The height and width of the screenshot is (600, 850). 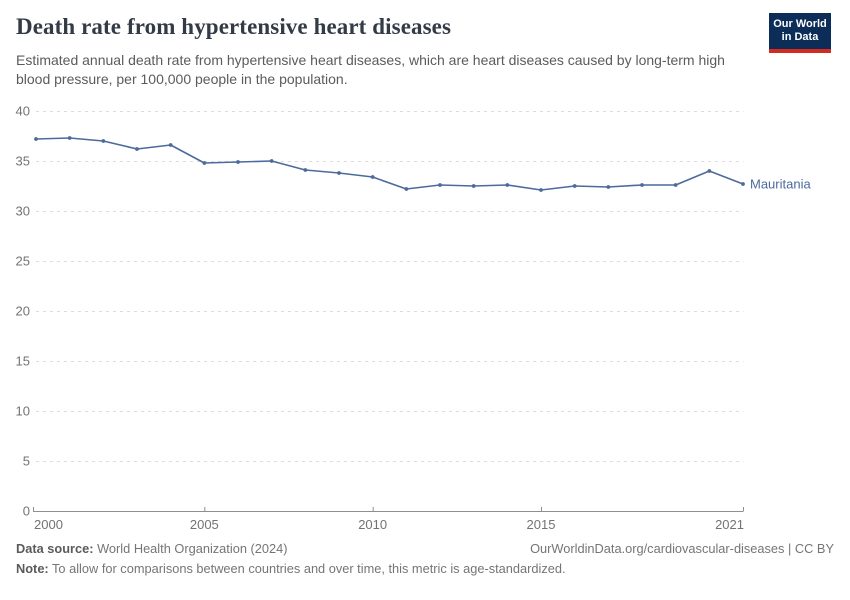 I want to click on line-series-mauritania, so click(x=389, y=164).